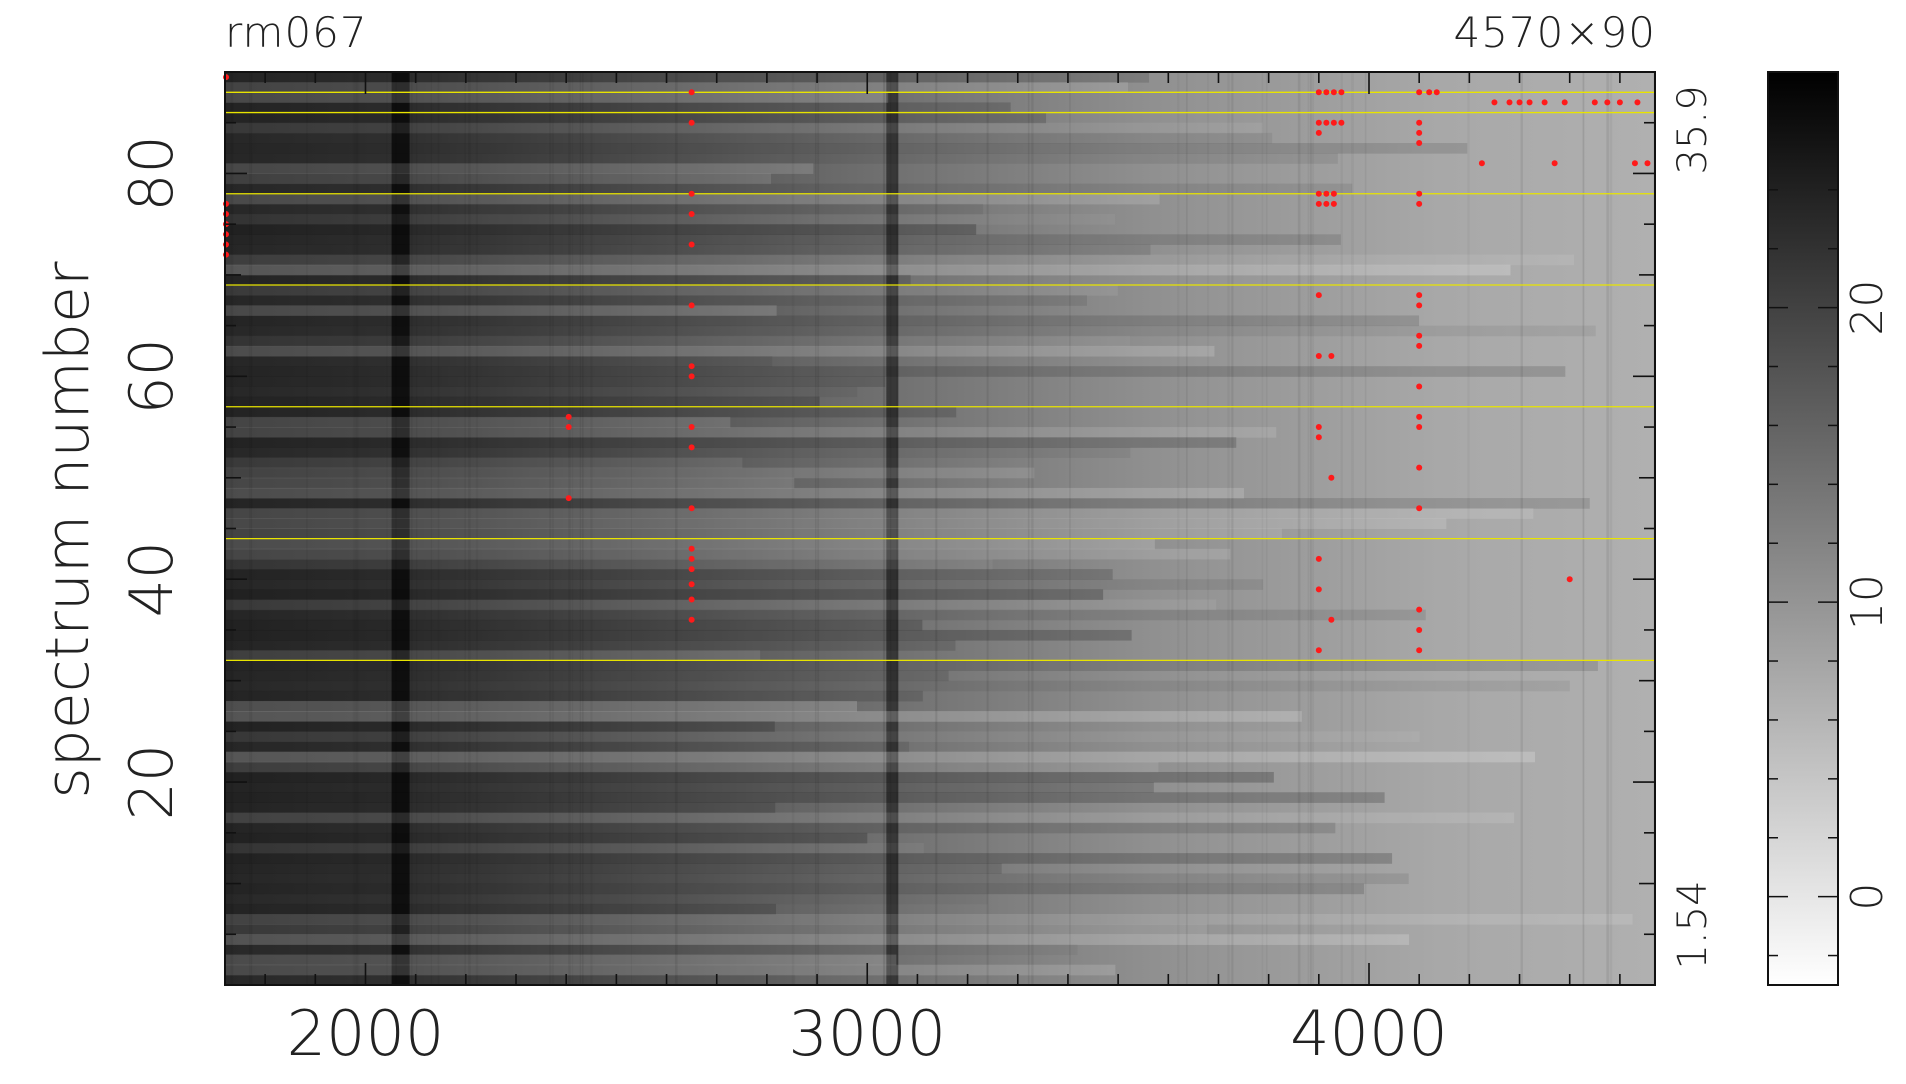  What do you see at coordinates (1369, 1033) in the screenshot?
I see `x-tick-label: 4000` at bounding box center [1369, 1033].